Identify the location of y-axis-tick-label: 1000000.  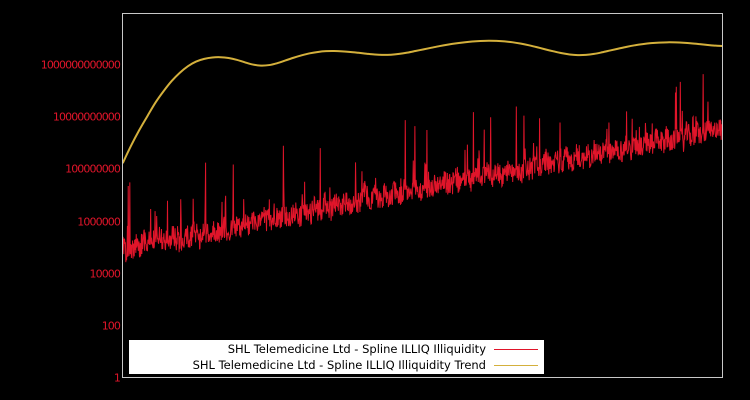
(99, 222).